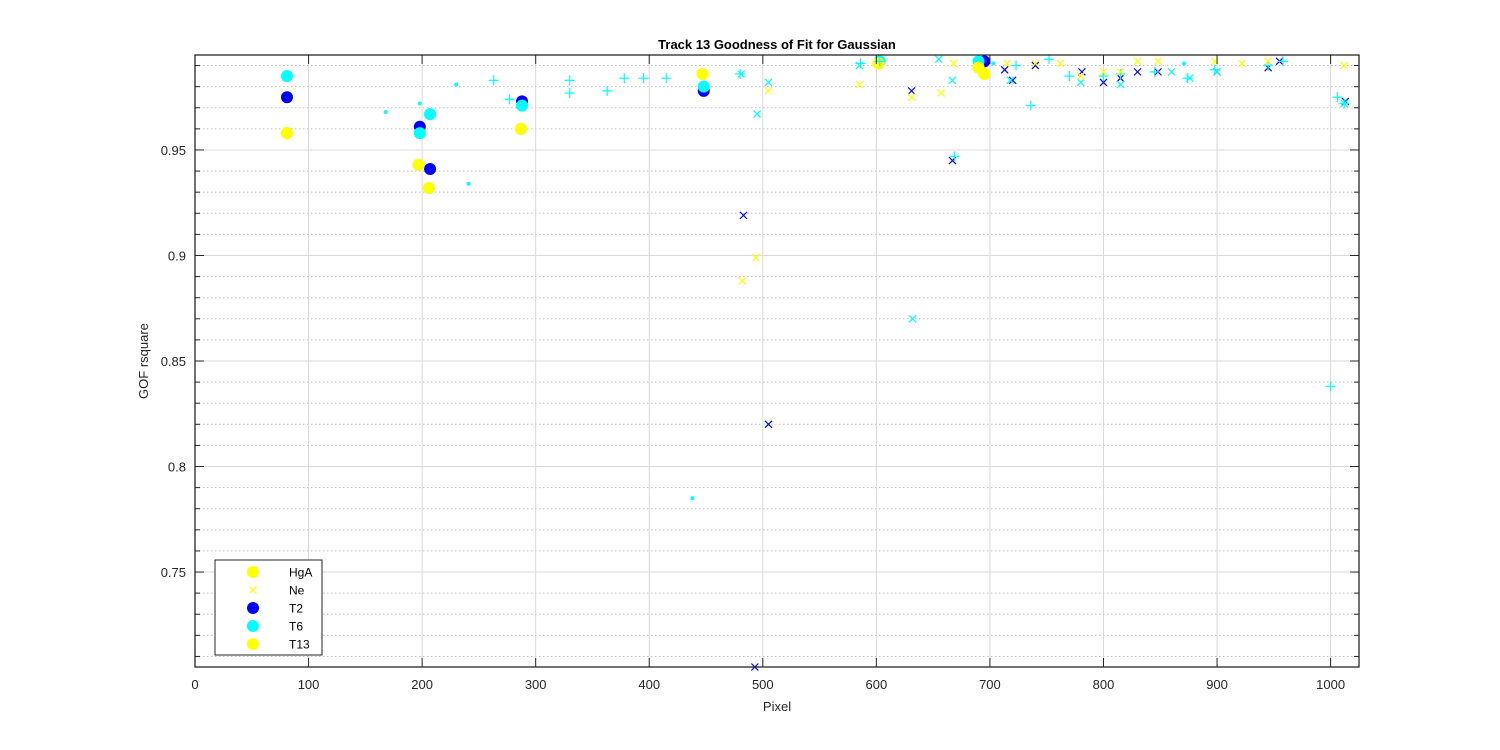 The height and width of the screenshot is (750, 1500). Describe the element at coordinates (299, 645) in the screenshot. I see `legend-label: T13` at that location.